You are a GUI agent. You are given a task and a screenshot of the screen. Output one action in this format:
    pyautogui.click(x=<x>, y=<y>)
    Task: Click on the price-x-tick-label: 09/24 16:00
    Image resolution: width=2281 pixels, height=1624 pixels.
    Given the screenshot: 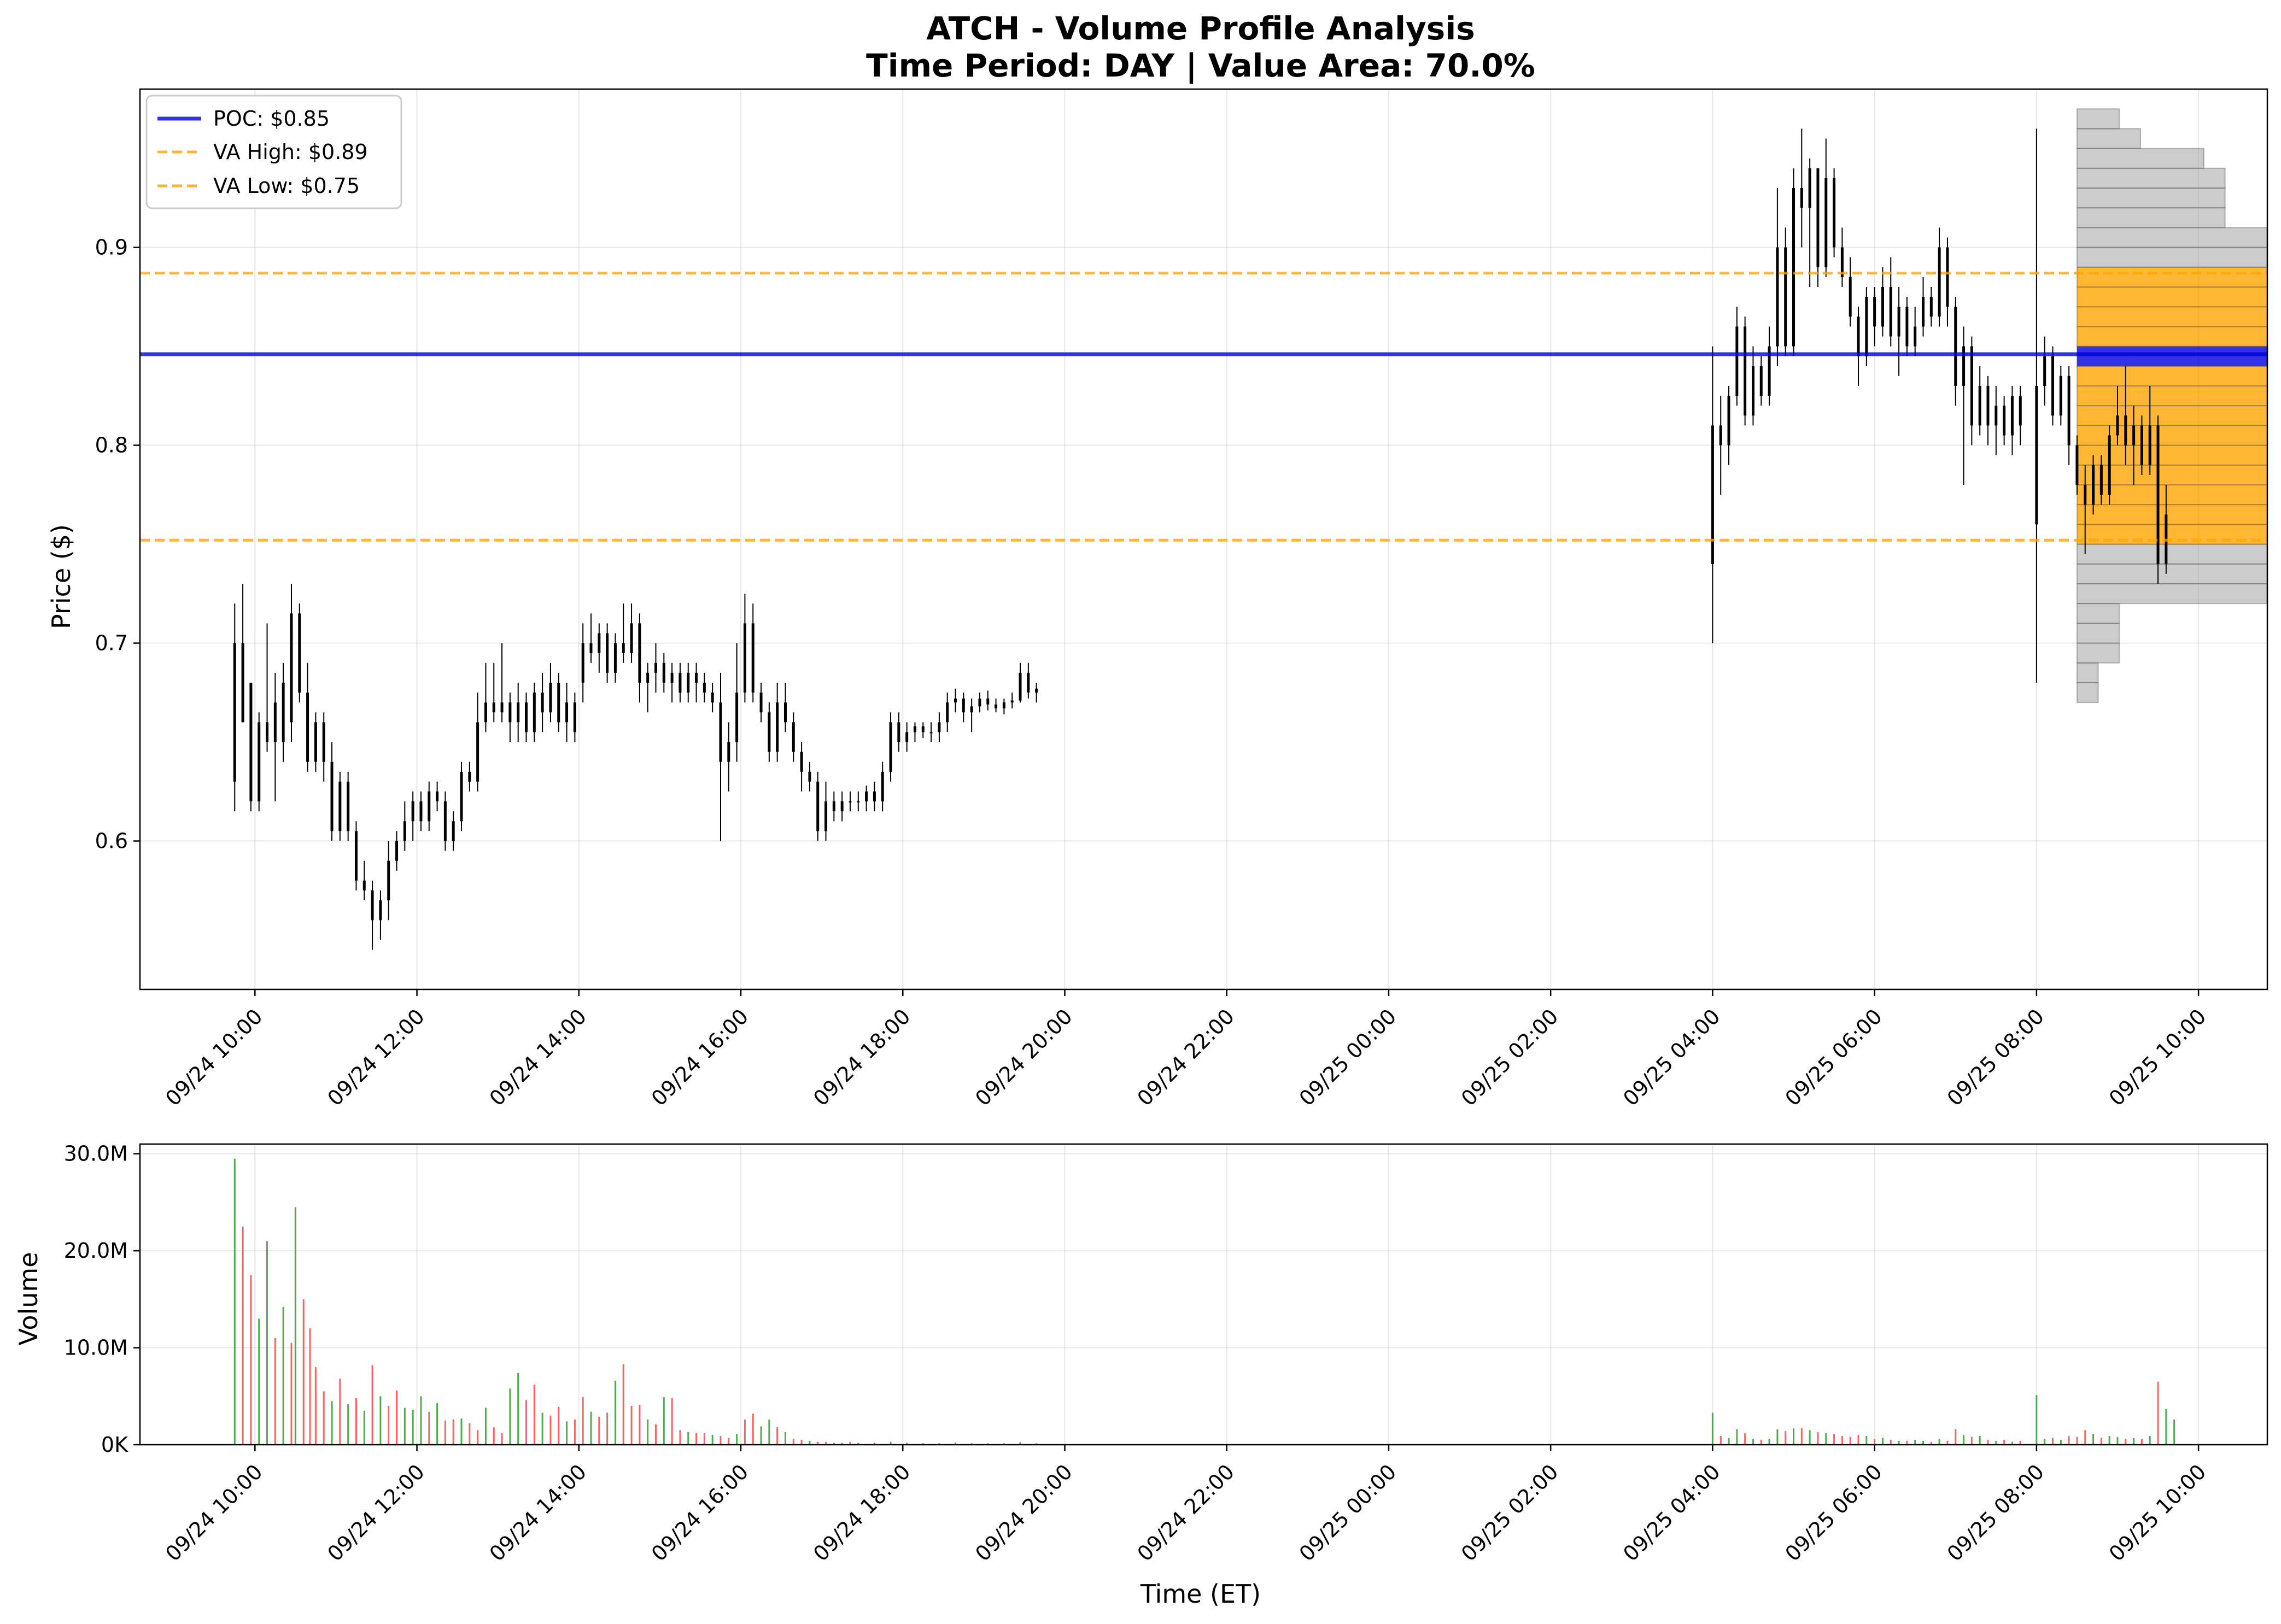 What is the action you would take?
    pyautogui.click(x=700, y=1057)
    